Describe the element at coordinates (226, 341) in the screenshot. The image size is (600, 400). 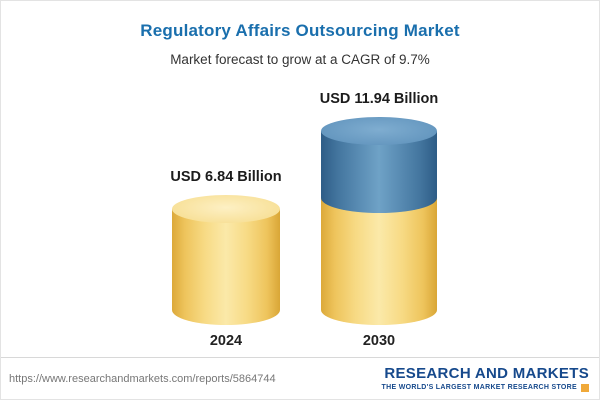
I see `category-label-2024: 2024` at that location.